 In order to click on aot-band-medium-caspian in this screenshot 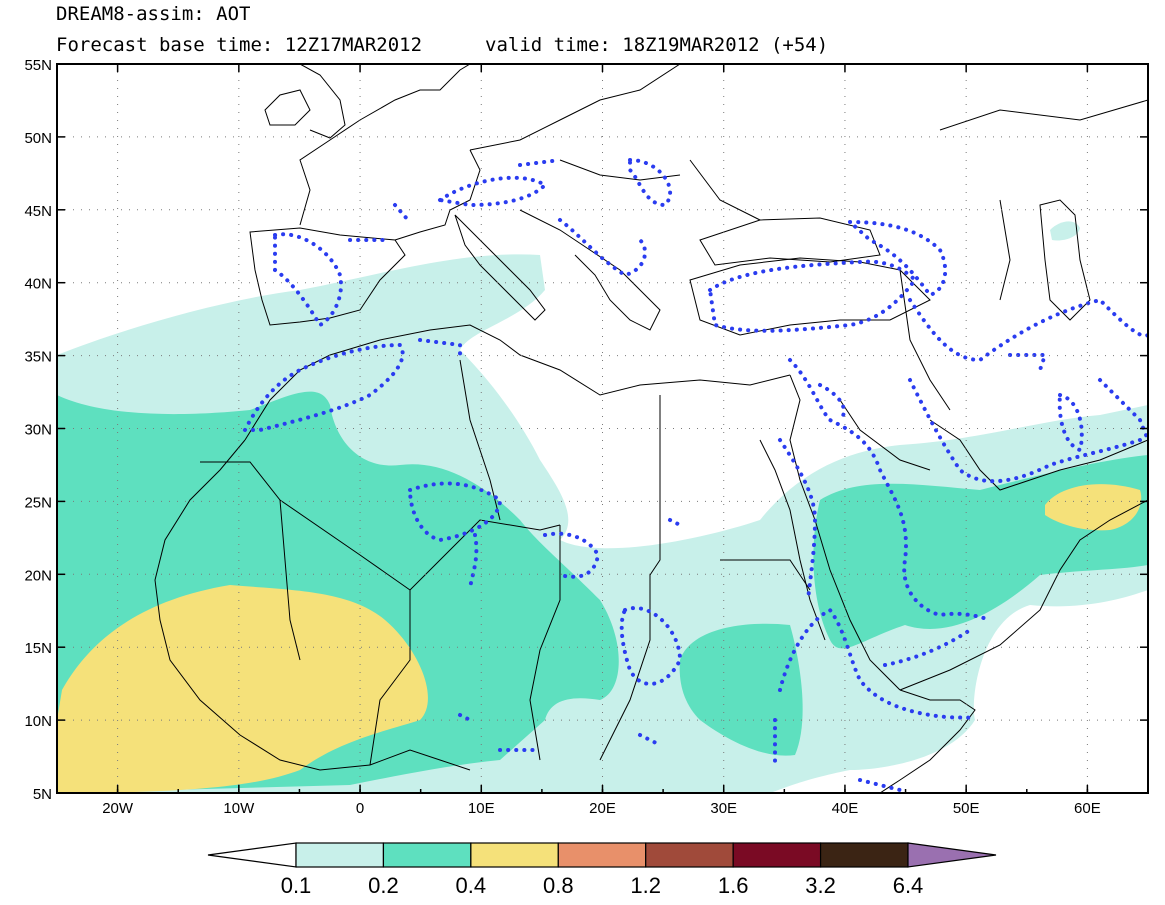, I will do `click(1065, 231)`.